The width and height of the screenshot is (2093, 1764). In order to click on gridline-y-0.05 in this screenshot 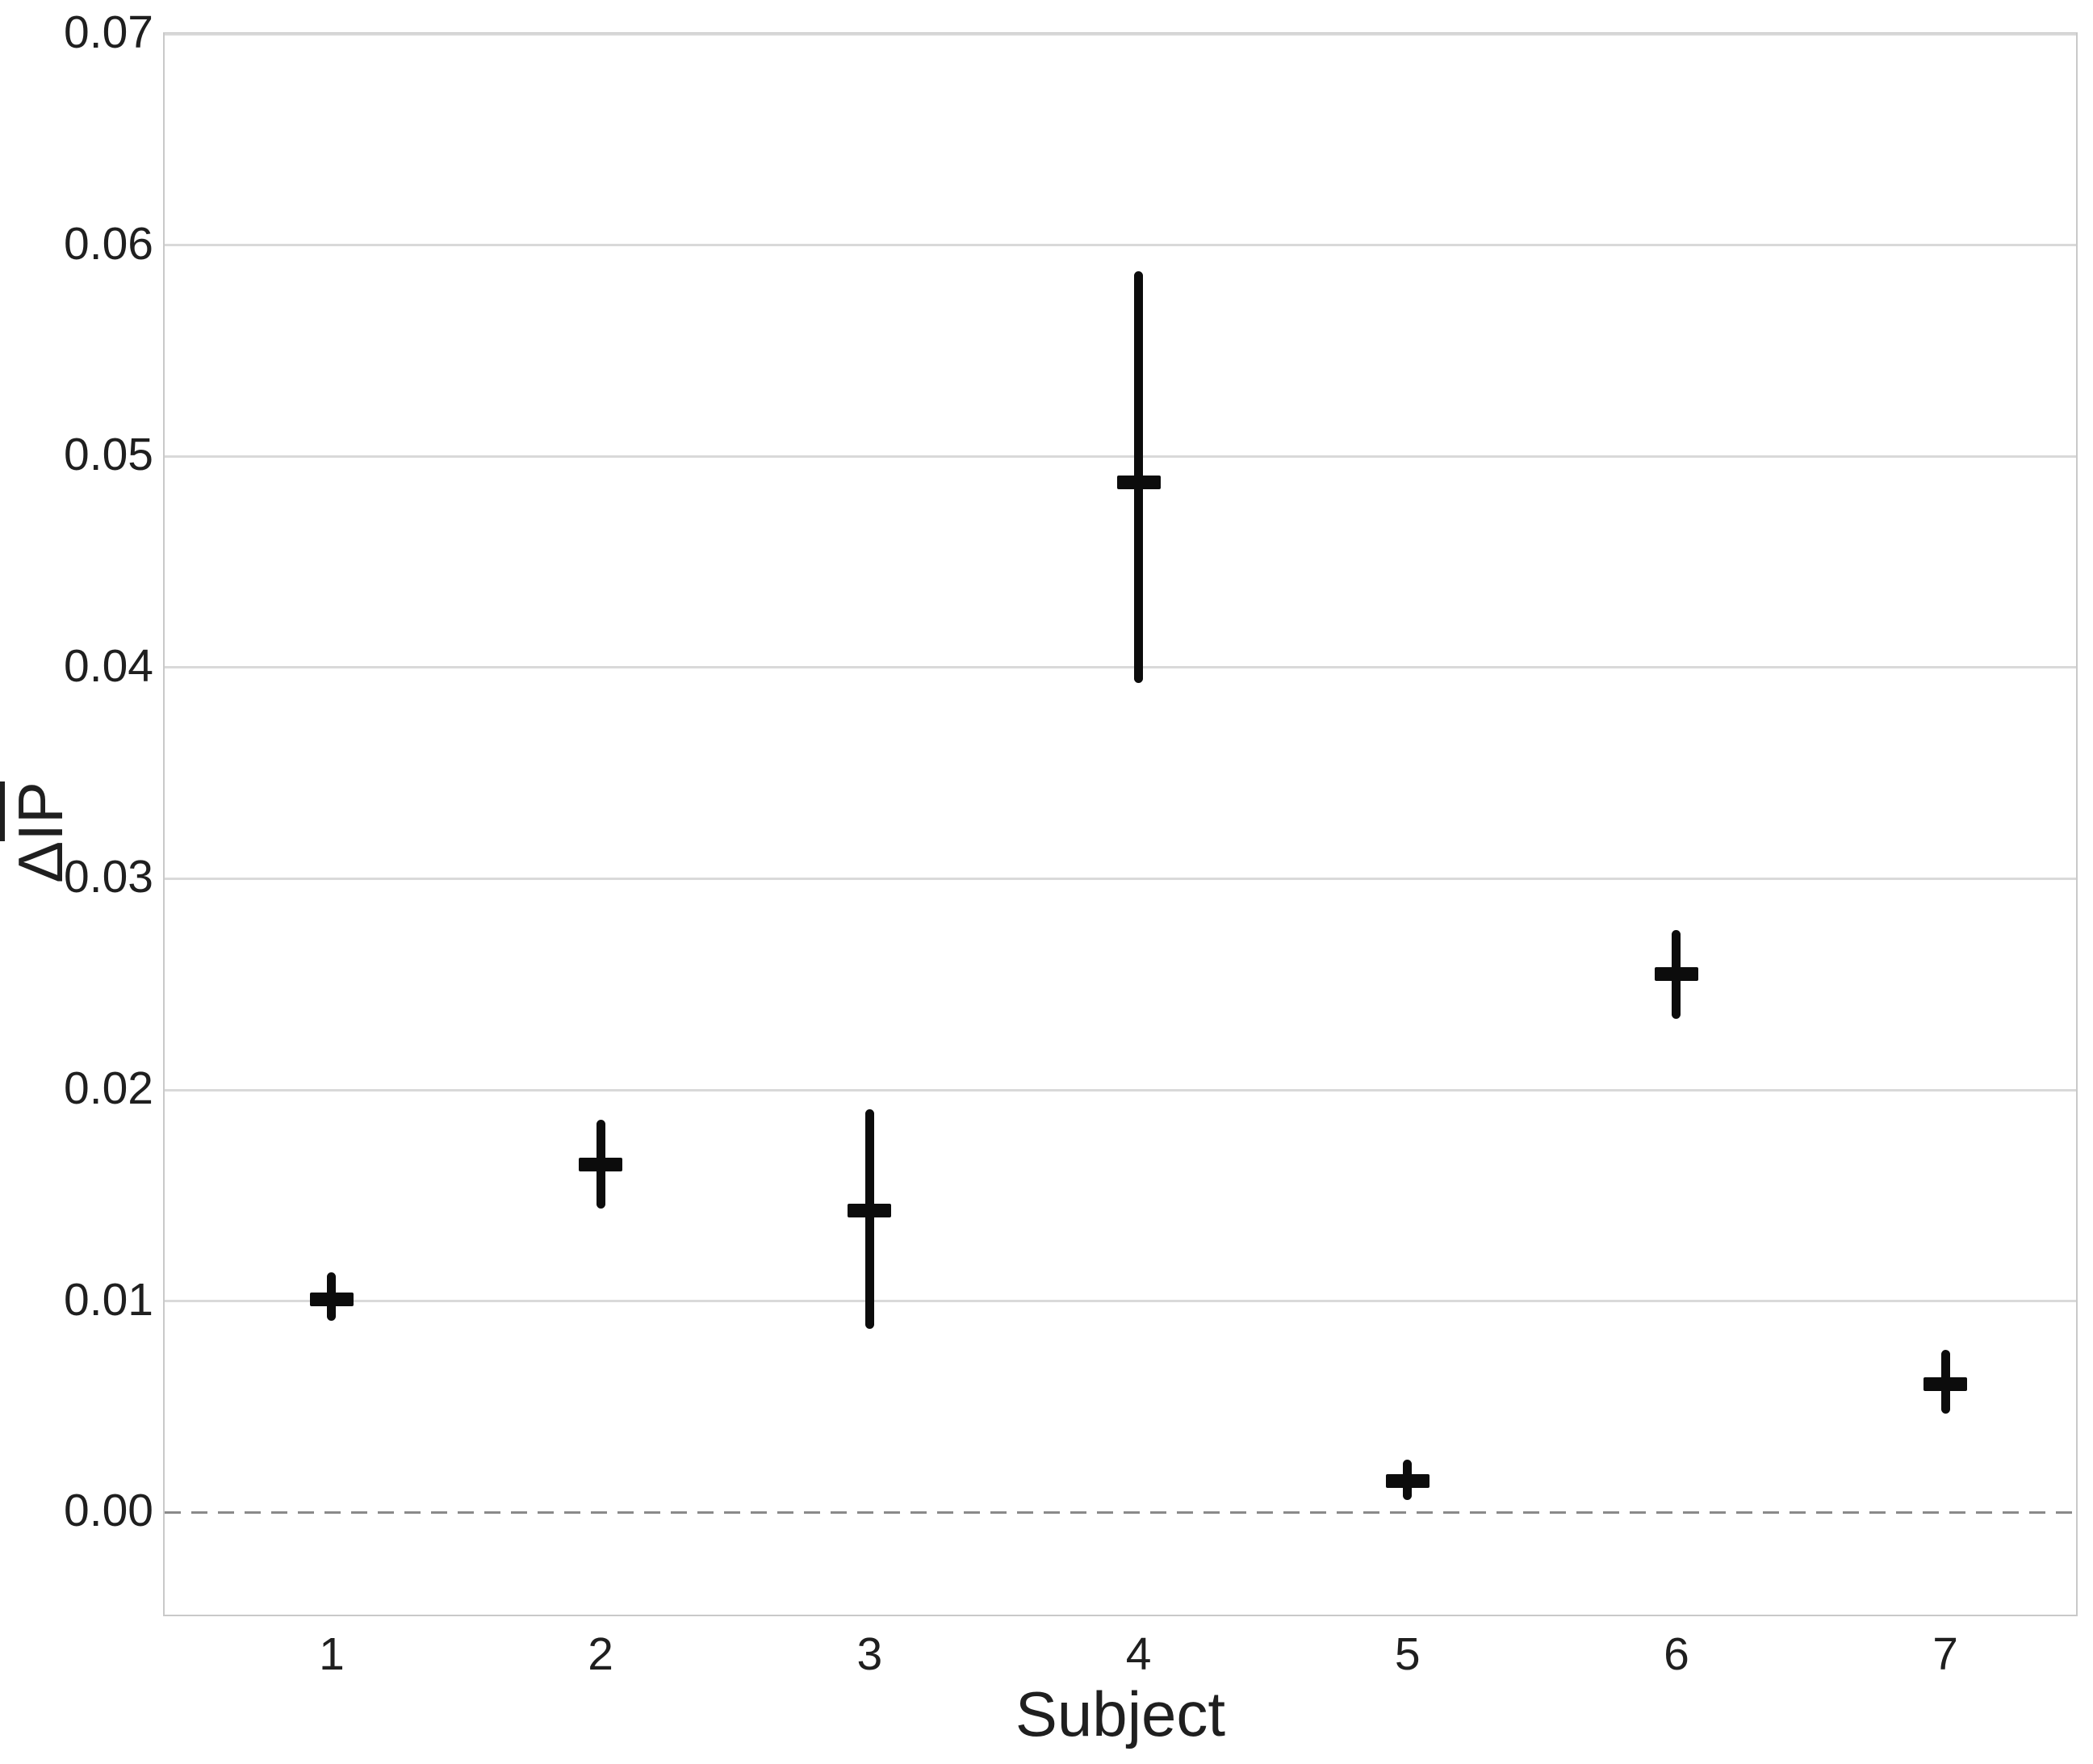, I will do `click(1120, 456)`.